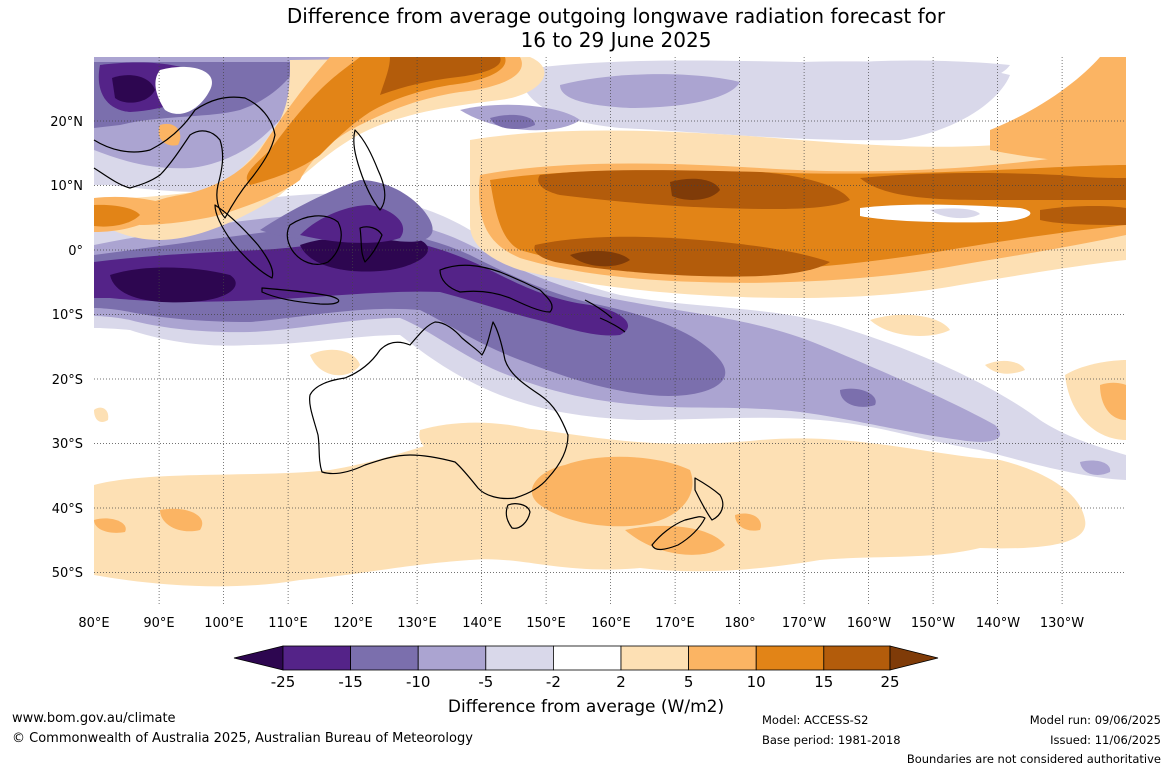 The height and width of the screenshot is (770, 1173). I want to click on lon-tick-170e: 170°E, so click(675, 623).